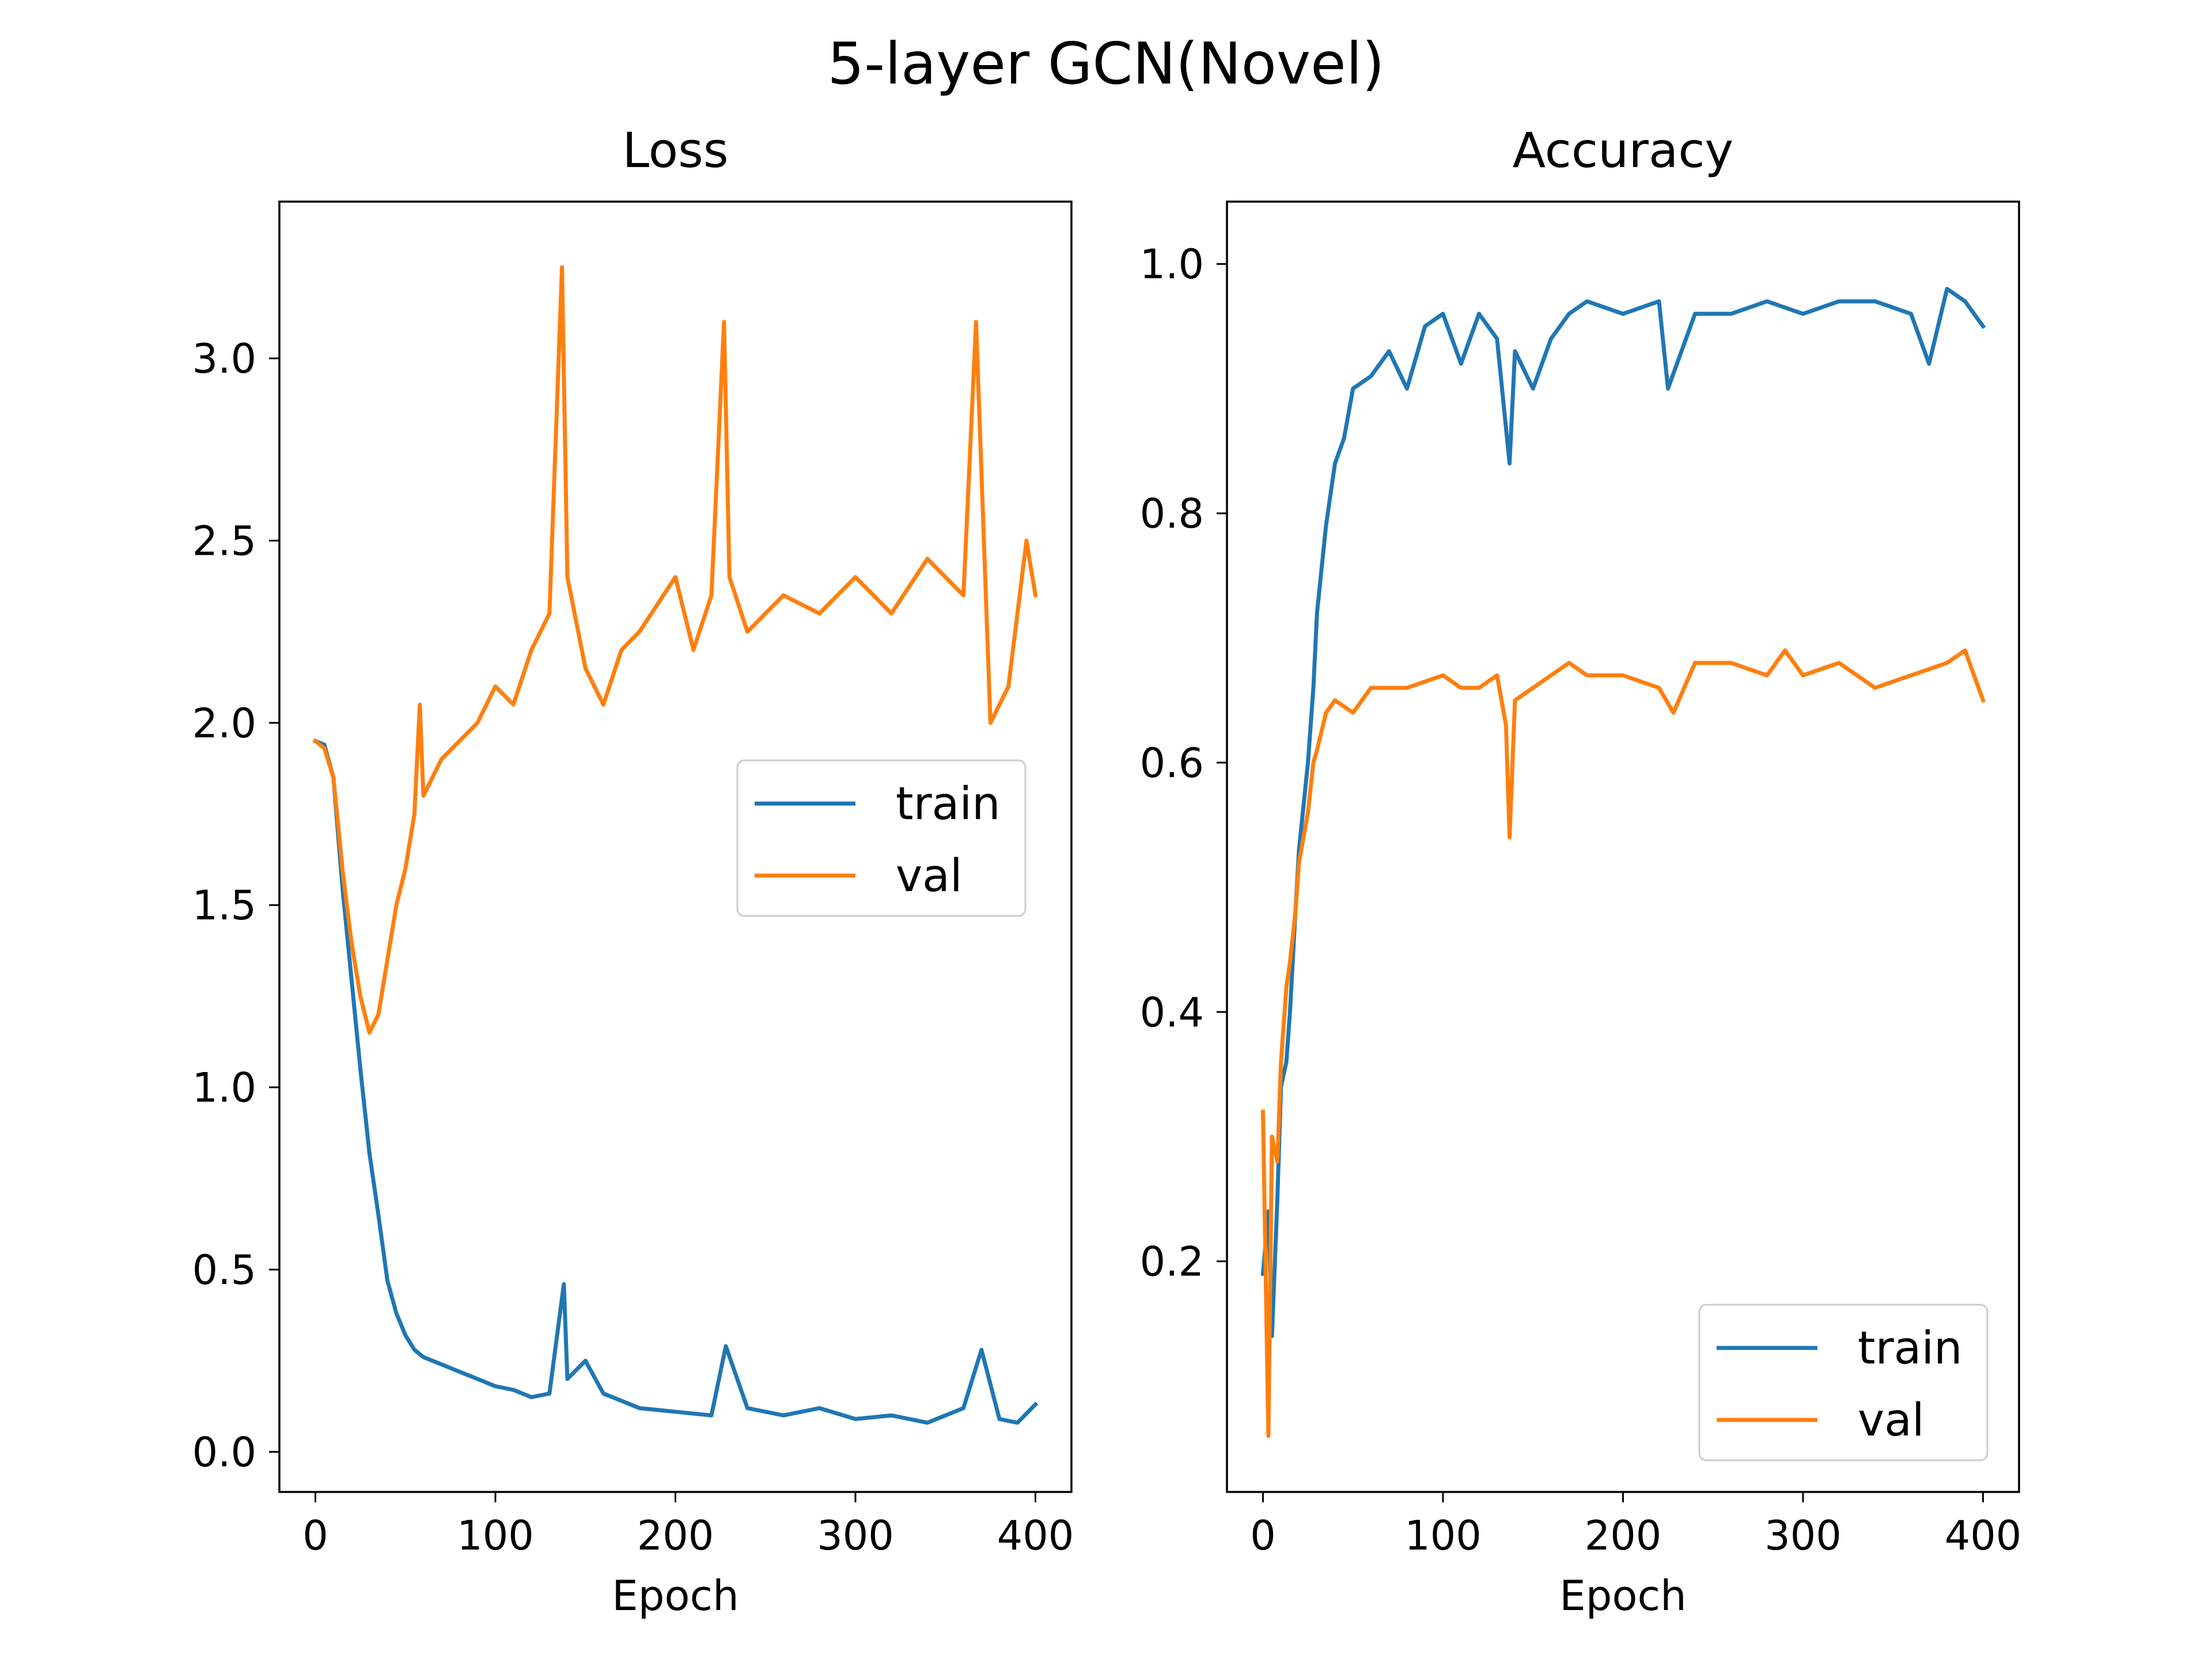 The height and width of the screenshot is (1659, 2212). I want to click on accuracy-ytick-label: 1.0, so click(1172, 264).